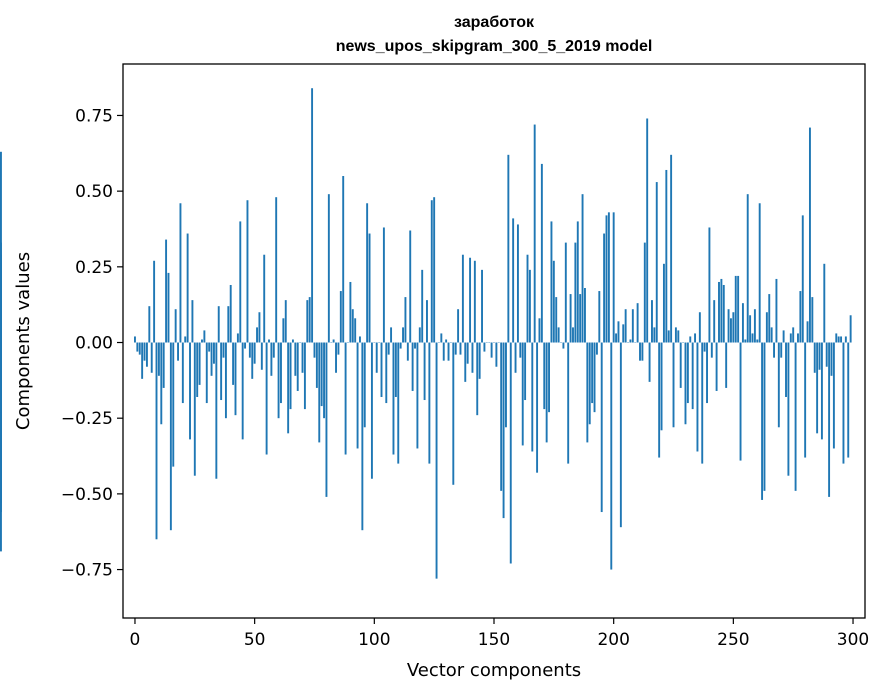  Describe the element at coordinates (23, 341) in the screenshot. I see `y-axis-label: Components values` at that location.